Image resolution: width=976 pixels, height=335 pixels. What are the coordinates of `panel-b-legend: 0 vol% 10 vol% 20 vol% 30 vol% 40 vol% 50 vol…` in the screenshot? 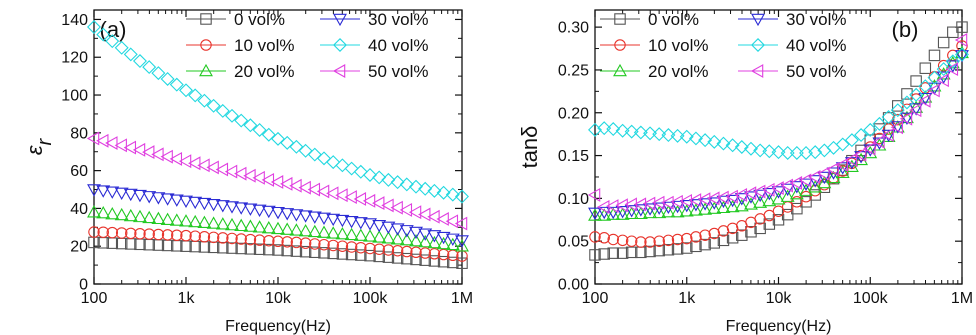 It's located at (723, 45).